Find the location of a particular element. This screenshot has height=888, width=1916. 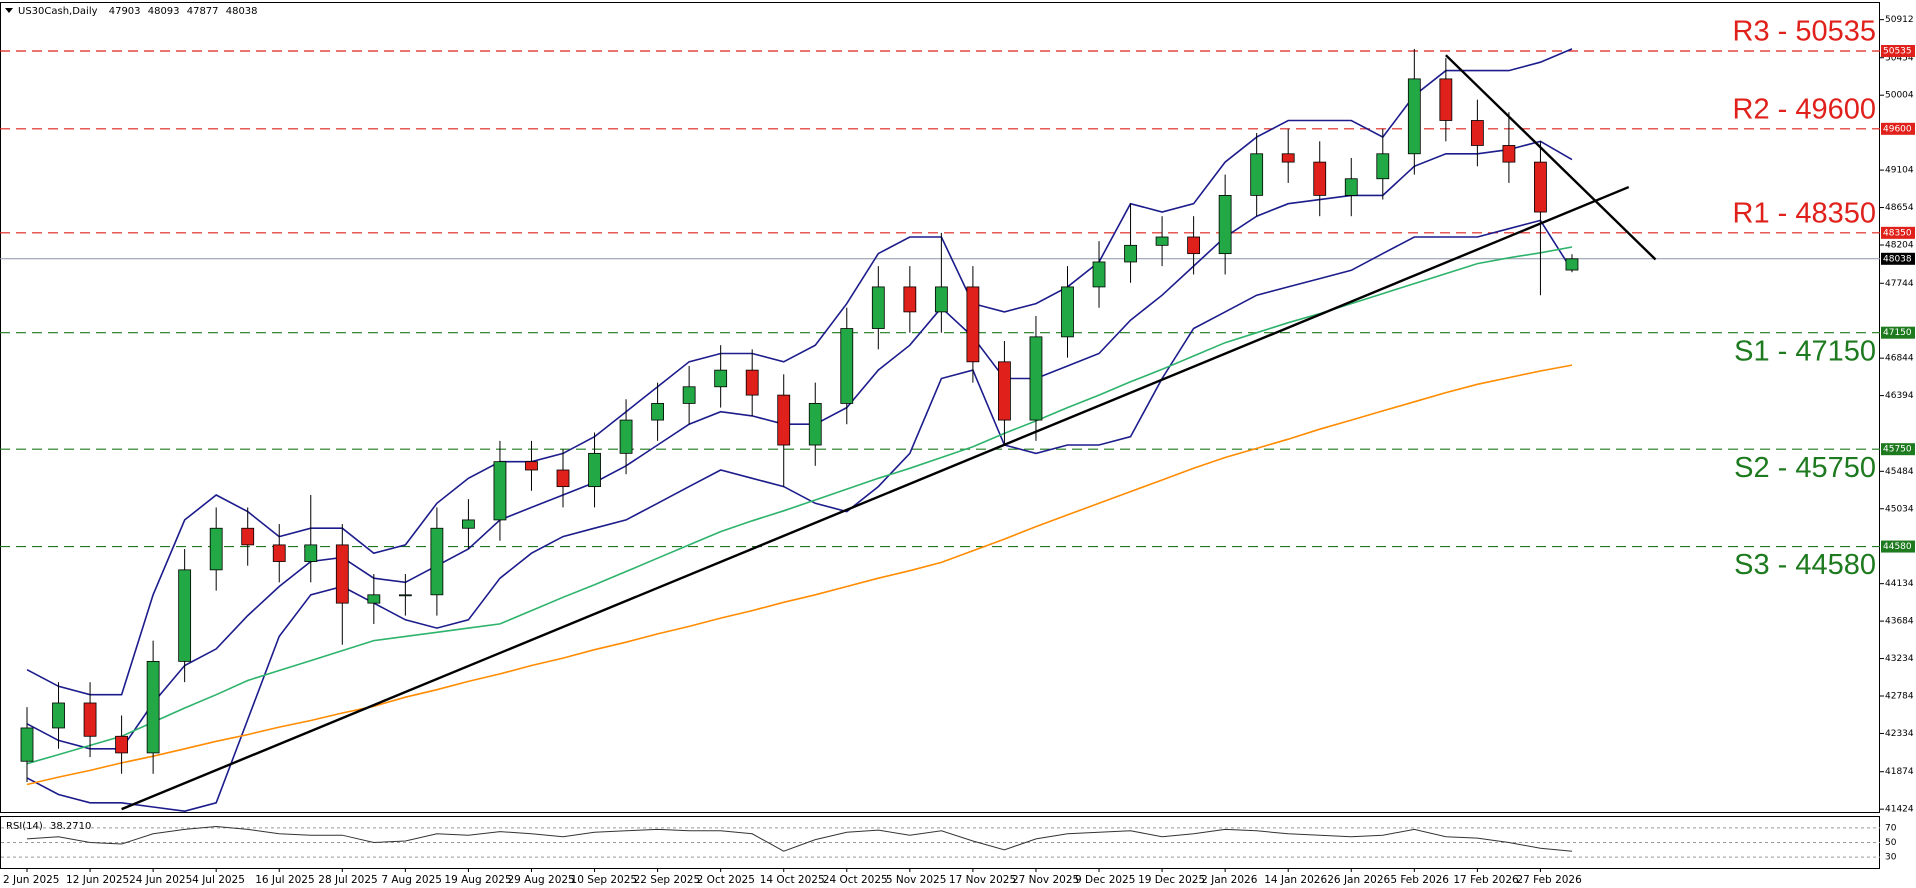

y-tick-label: 50004 is located at coordinates (1899, 96).